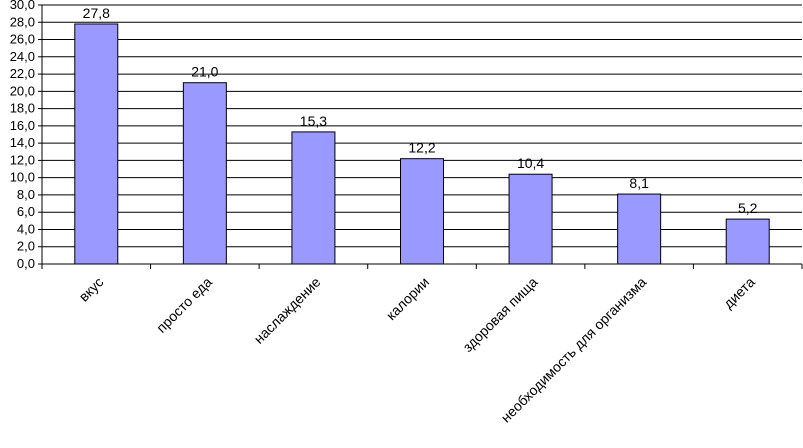  Describe the element at coordinates (91, 289) in the screenshot. I see `category-label: вкус` at that location.